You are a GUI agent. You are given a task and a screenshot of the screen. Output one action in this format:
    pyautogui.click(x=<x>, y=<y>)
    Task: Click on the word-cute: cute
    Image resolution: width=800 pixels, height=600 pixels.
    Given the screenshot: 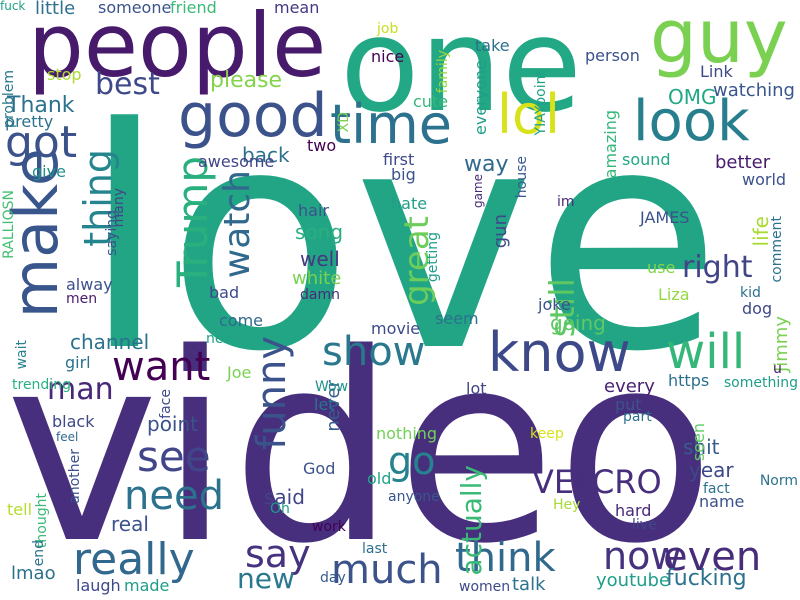 What is the action you would take?
    pyautogui.click(x=431, y=101)
    